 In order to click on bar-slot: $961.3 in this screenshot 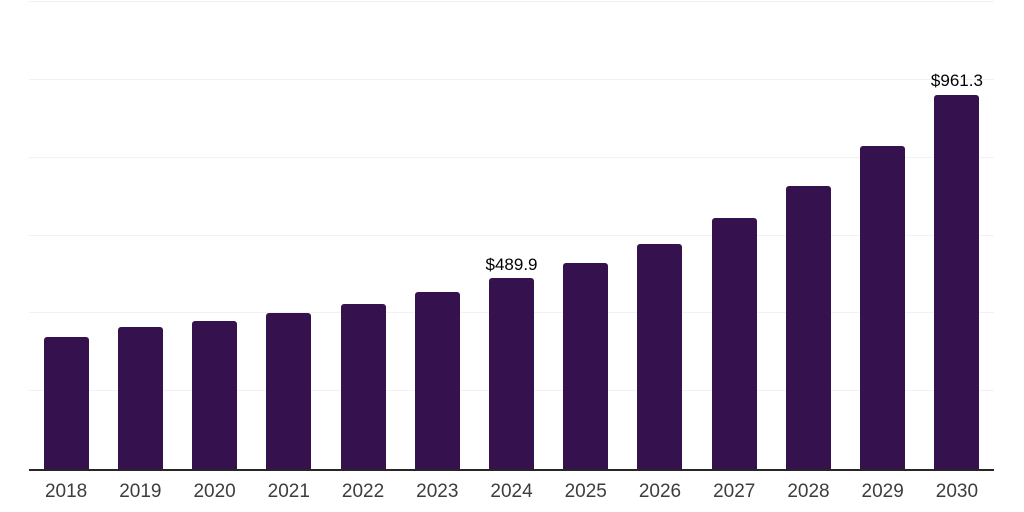, I will do `click(957, 235)`.